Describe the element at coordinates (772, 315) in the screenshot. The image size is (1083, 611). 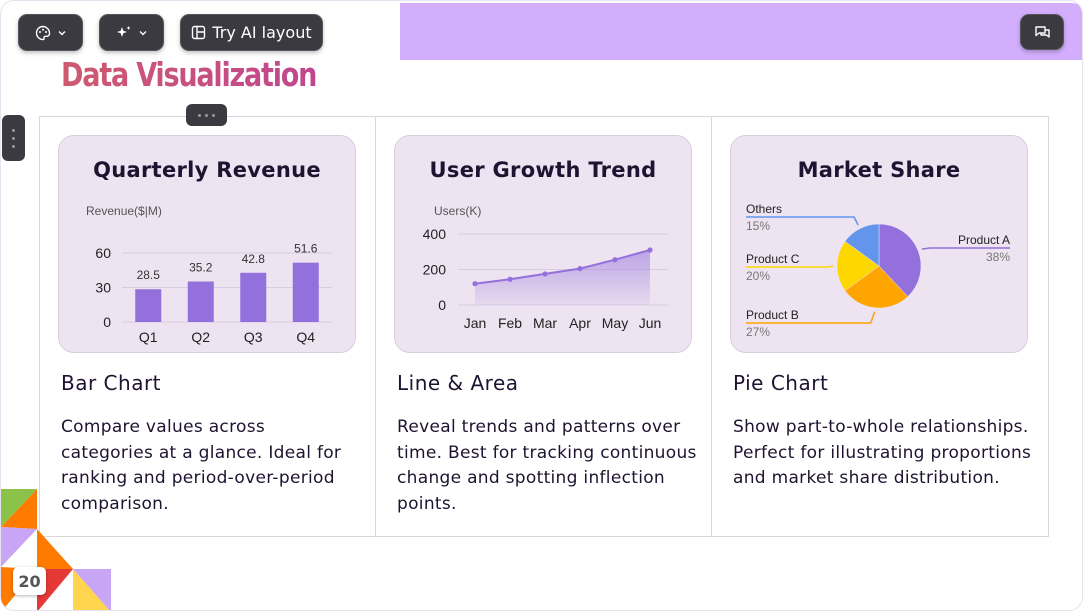
I see `slice-name-label: Product B` at that location.